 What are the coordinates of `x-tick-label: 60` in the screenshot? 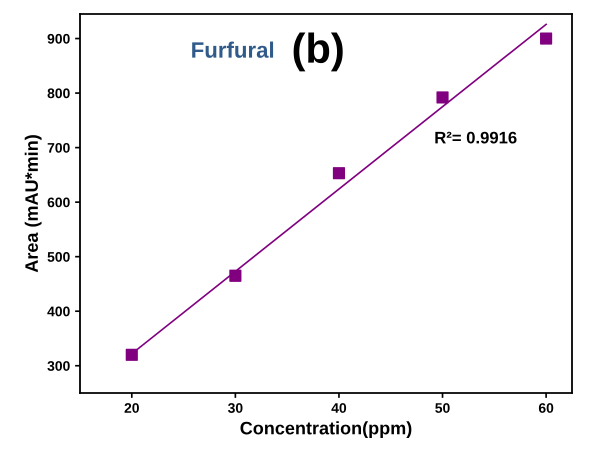 It's located at (546, 408).